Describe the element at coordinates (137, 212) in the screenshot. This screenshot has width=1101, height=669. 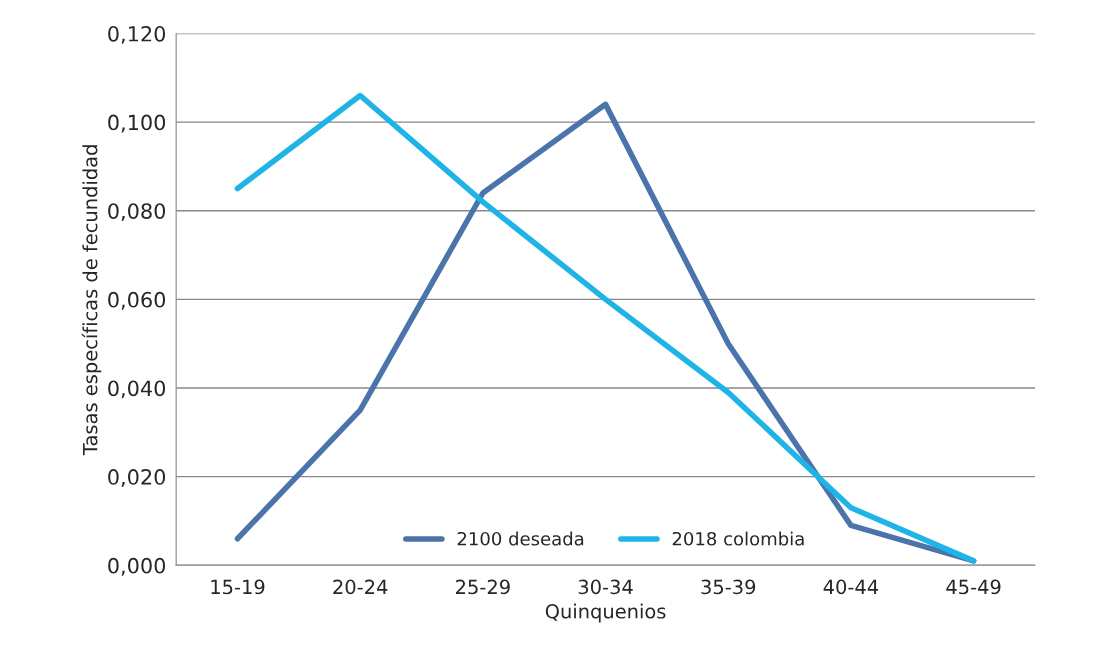
I see `y-tick-label: 0,080` at that location.